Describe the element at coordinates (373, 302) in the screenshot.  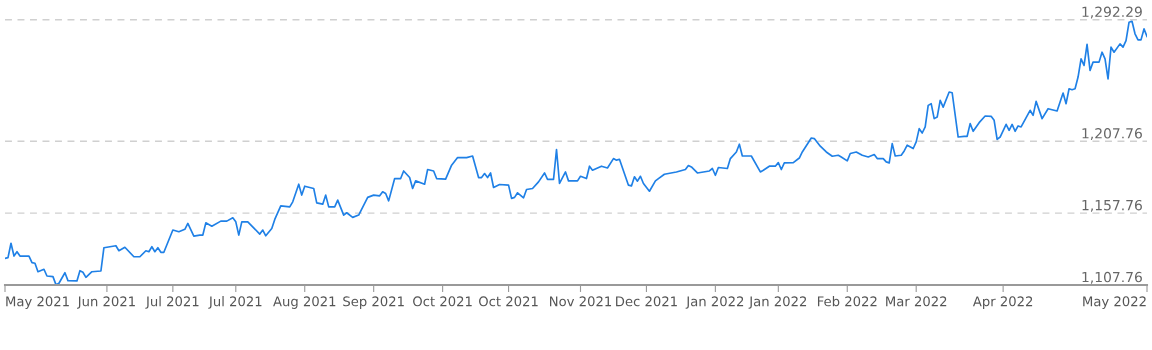
I see `x-tick-label: Sep 2021` at that location.